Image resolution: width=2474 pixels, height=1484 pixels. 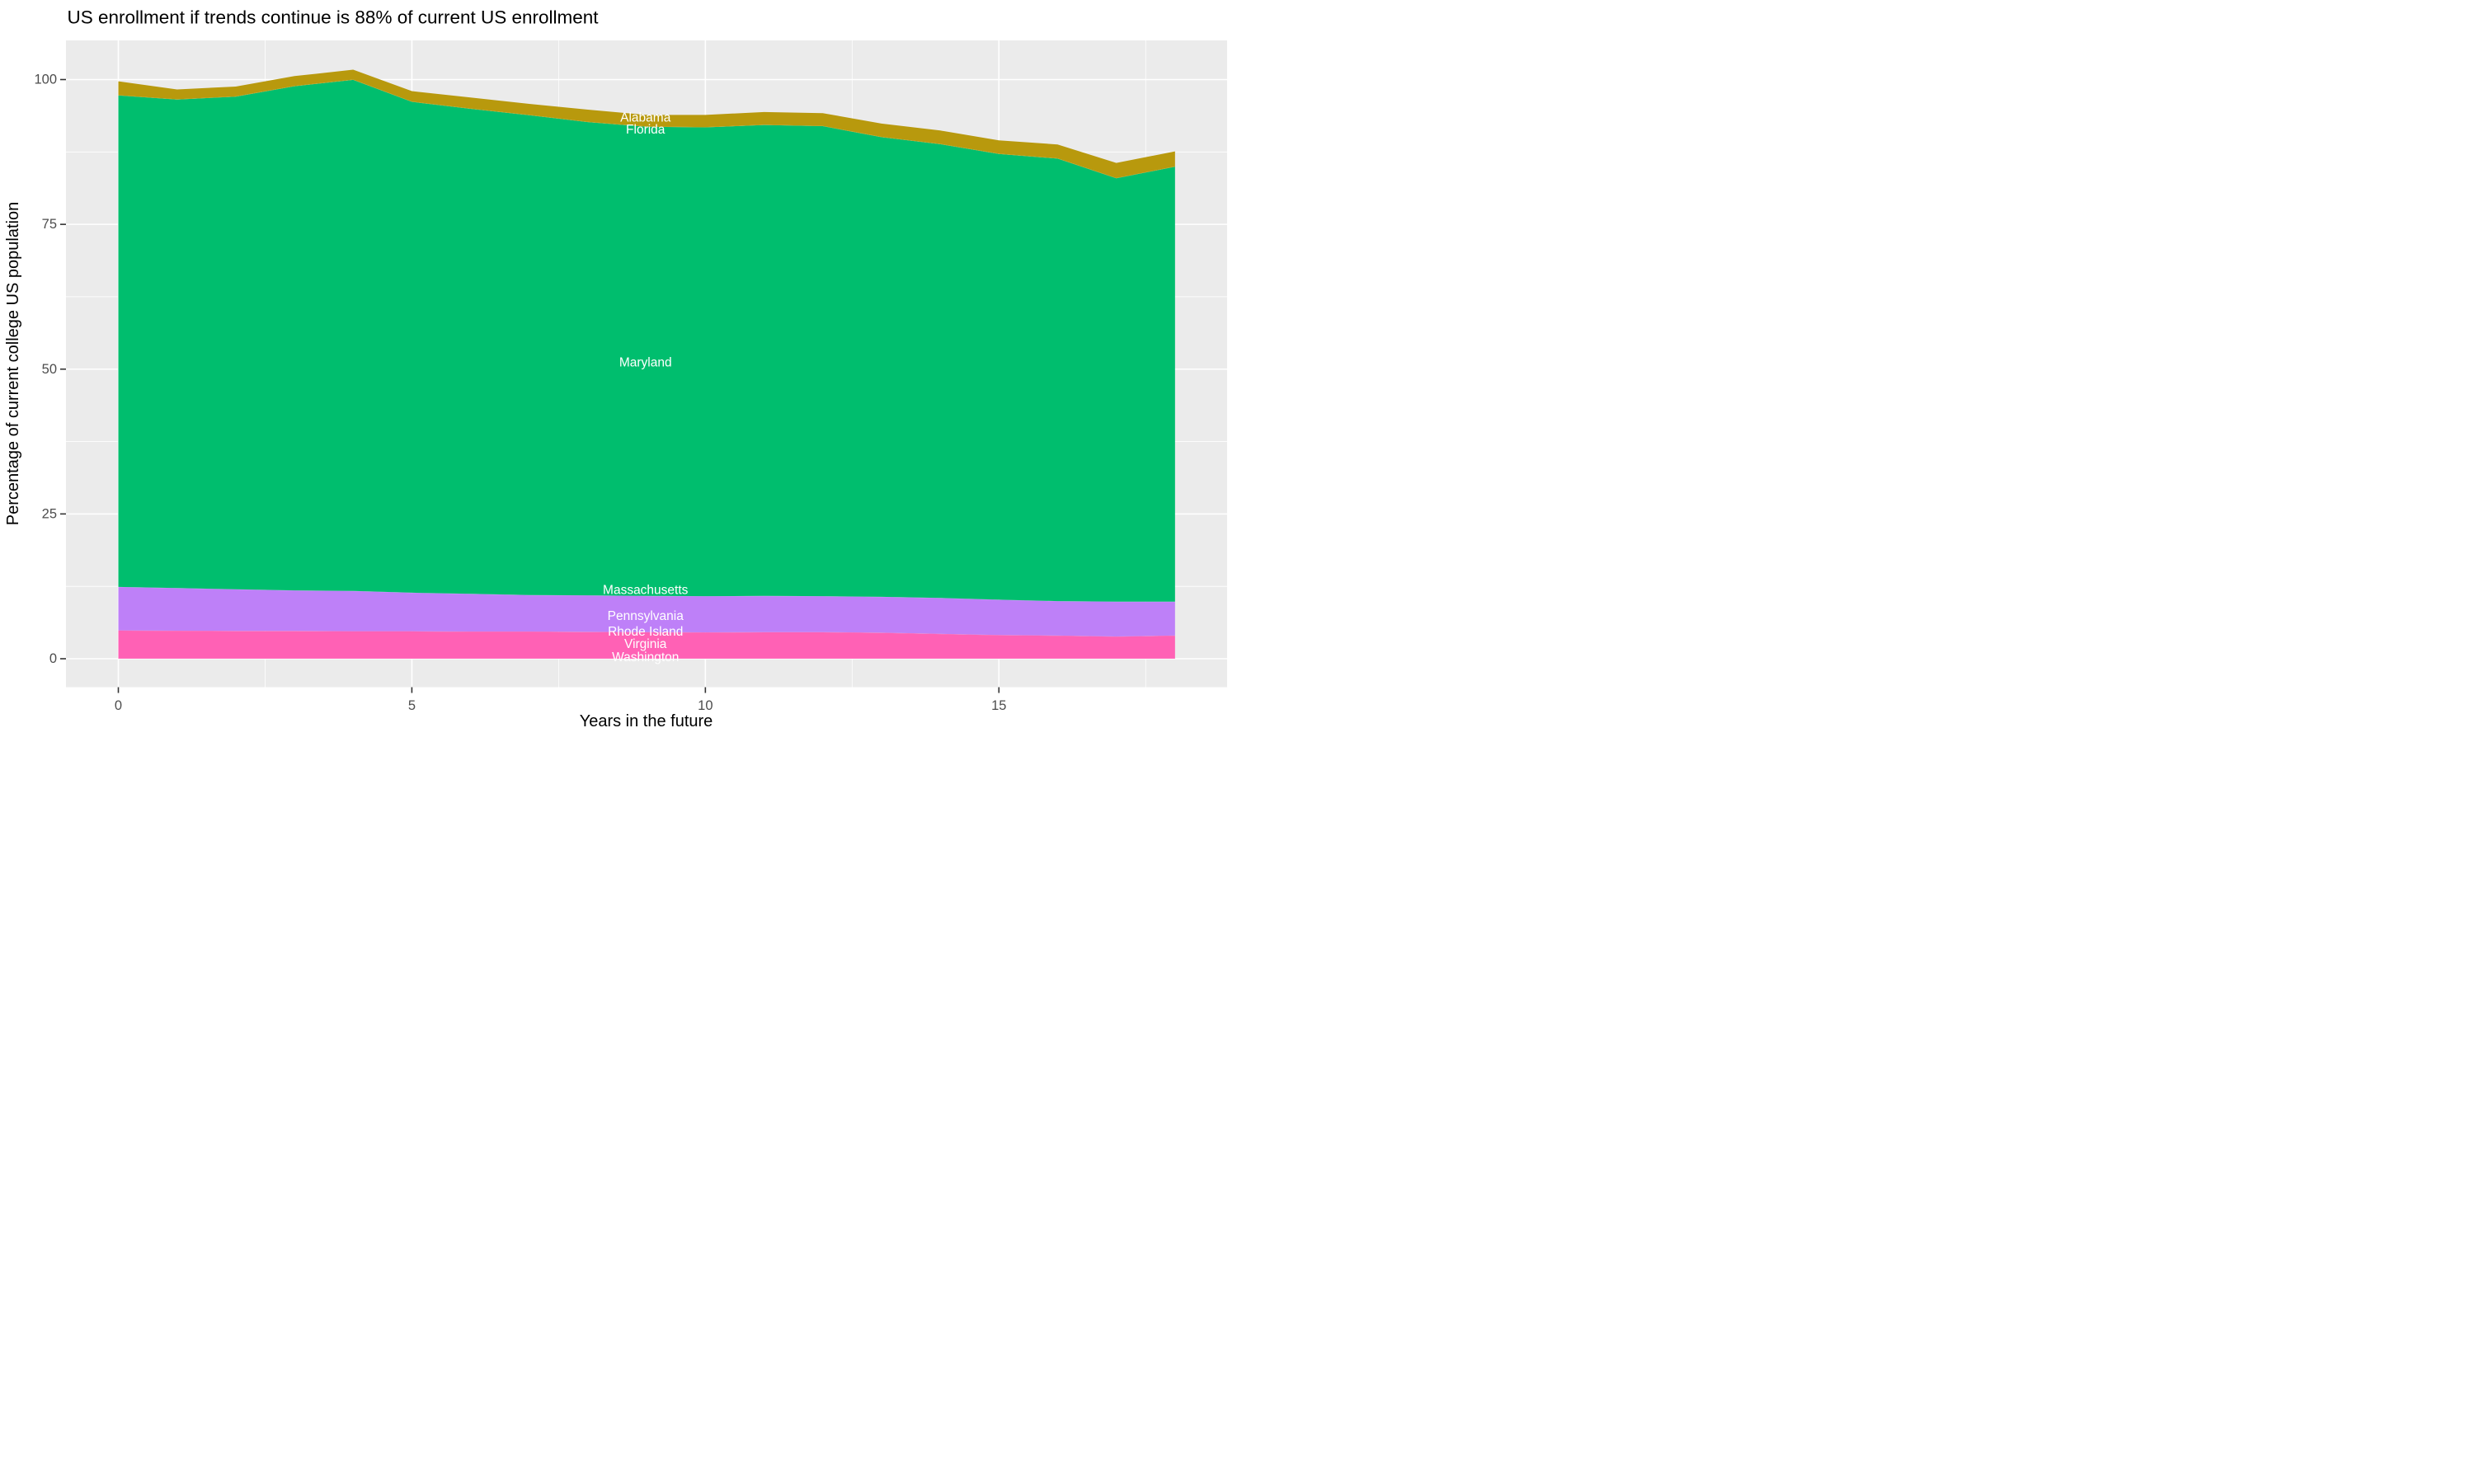 I want to click on y-tick-label-100: 100, so click(x=45, y=80).